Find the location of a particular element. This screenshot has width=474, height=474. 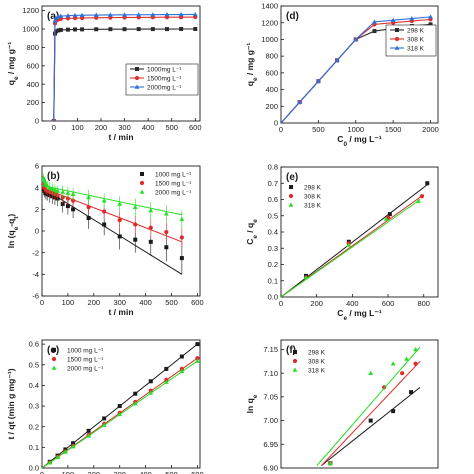

y-tick-label: 2 is located at coordinates (37, 209).